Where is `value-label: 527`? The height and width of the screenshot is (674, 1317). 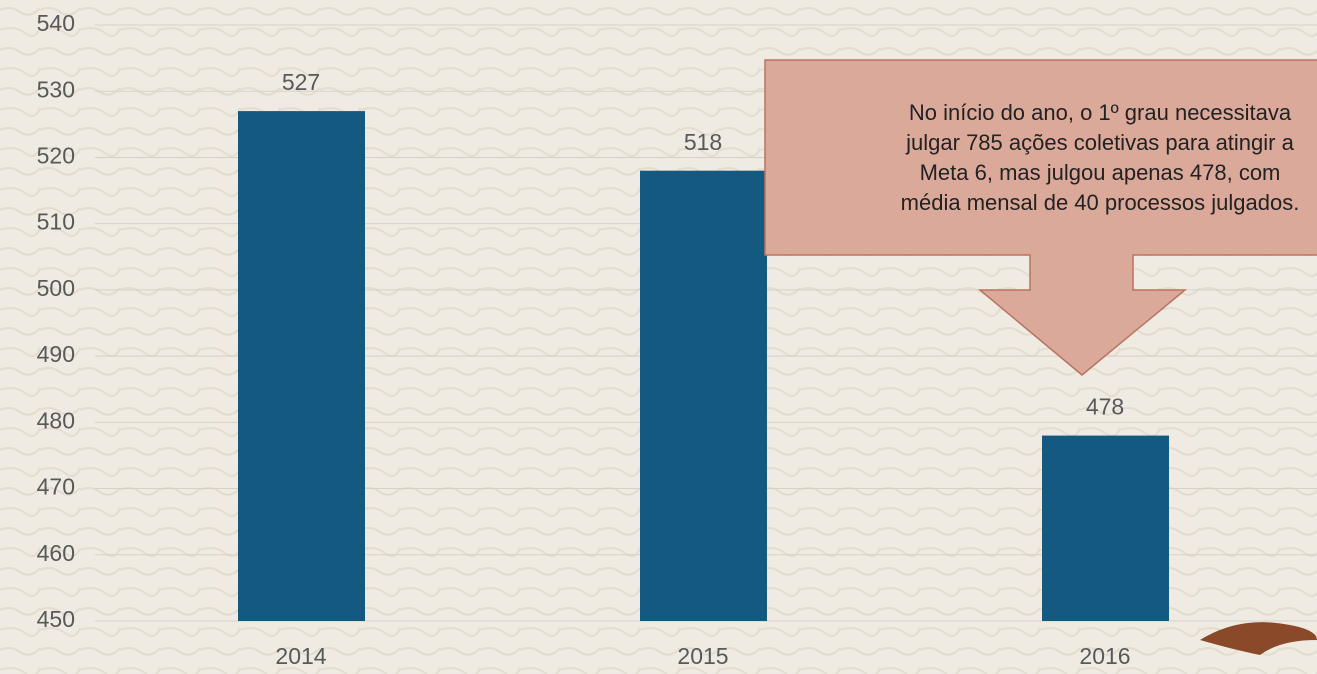
value-label: 527 is located at coordinates (301, 82).